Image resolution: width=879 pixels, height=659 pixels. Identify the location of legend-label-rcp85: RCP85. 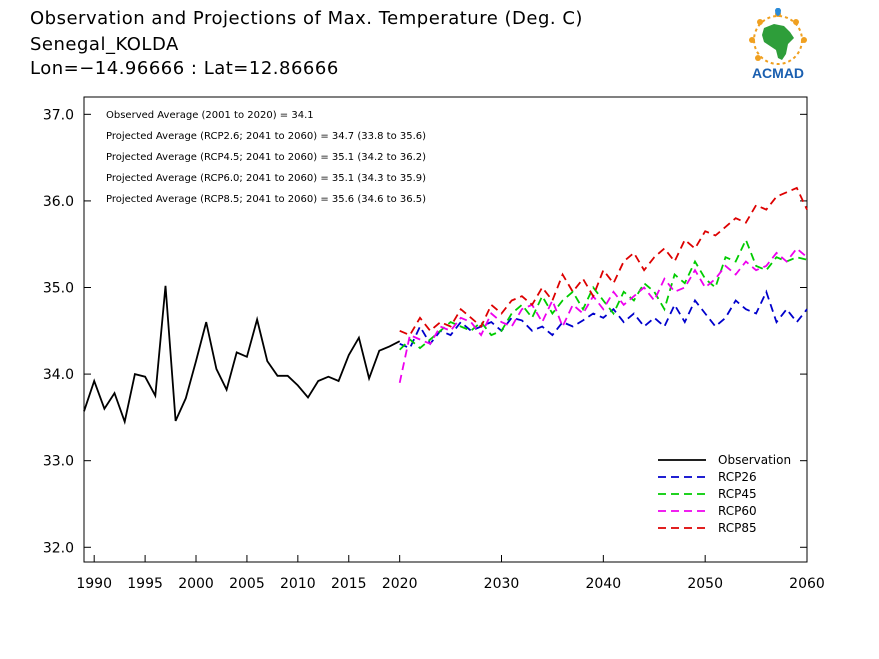
(737, 528).